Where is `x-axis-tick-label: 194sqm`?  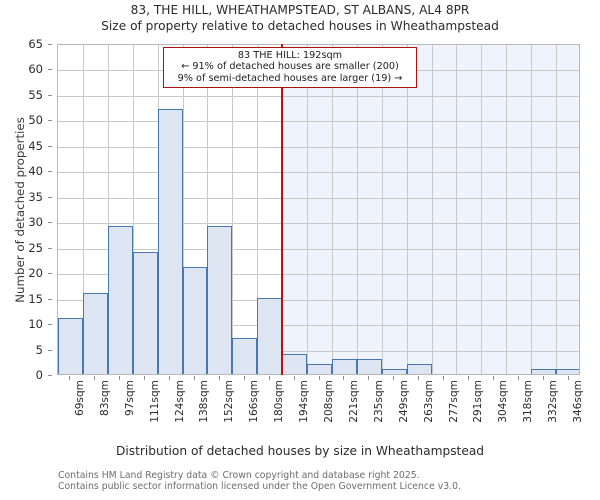
x-axis-tick-label: 194sqm is located at coordinates (304, 401).